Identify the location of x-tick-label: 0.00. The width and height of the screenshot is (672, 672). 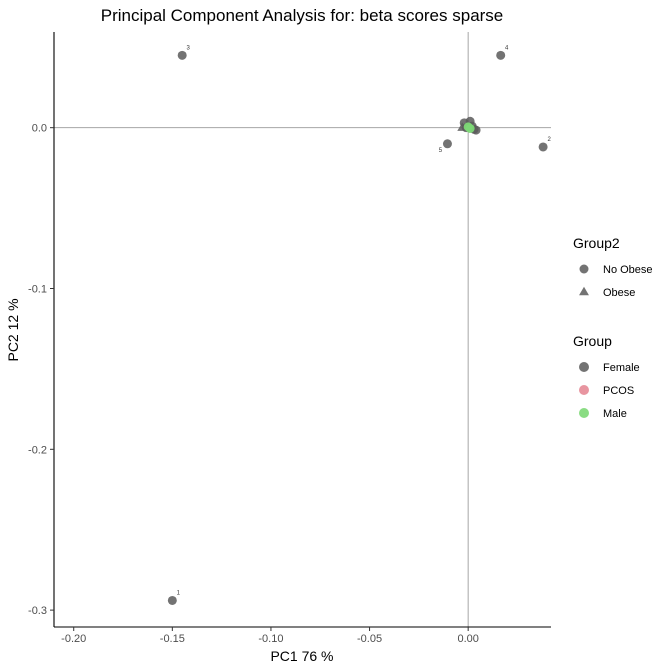
(467, 639).